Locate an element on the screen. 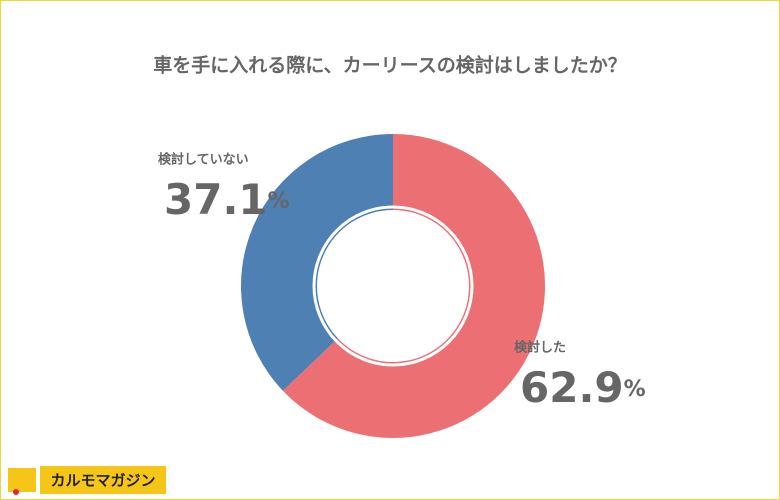  logo-box is located at coordinates (103, 480).